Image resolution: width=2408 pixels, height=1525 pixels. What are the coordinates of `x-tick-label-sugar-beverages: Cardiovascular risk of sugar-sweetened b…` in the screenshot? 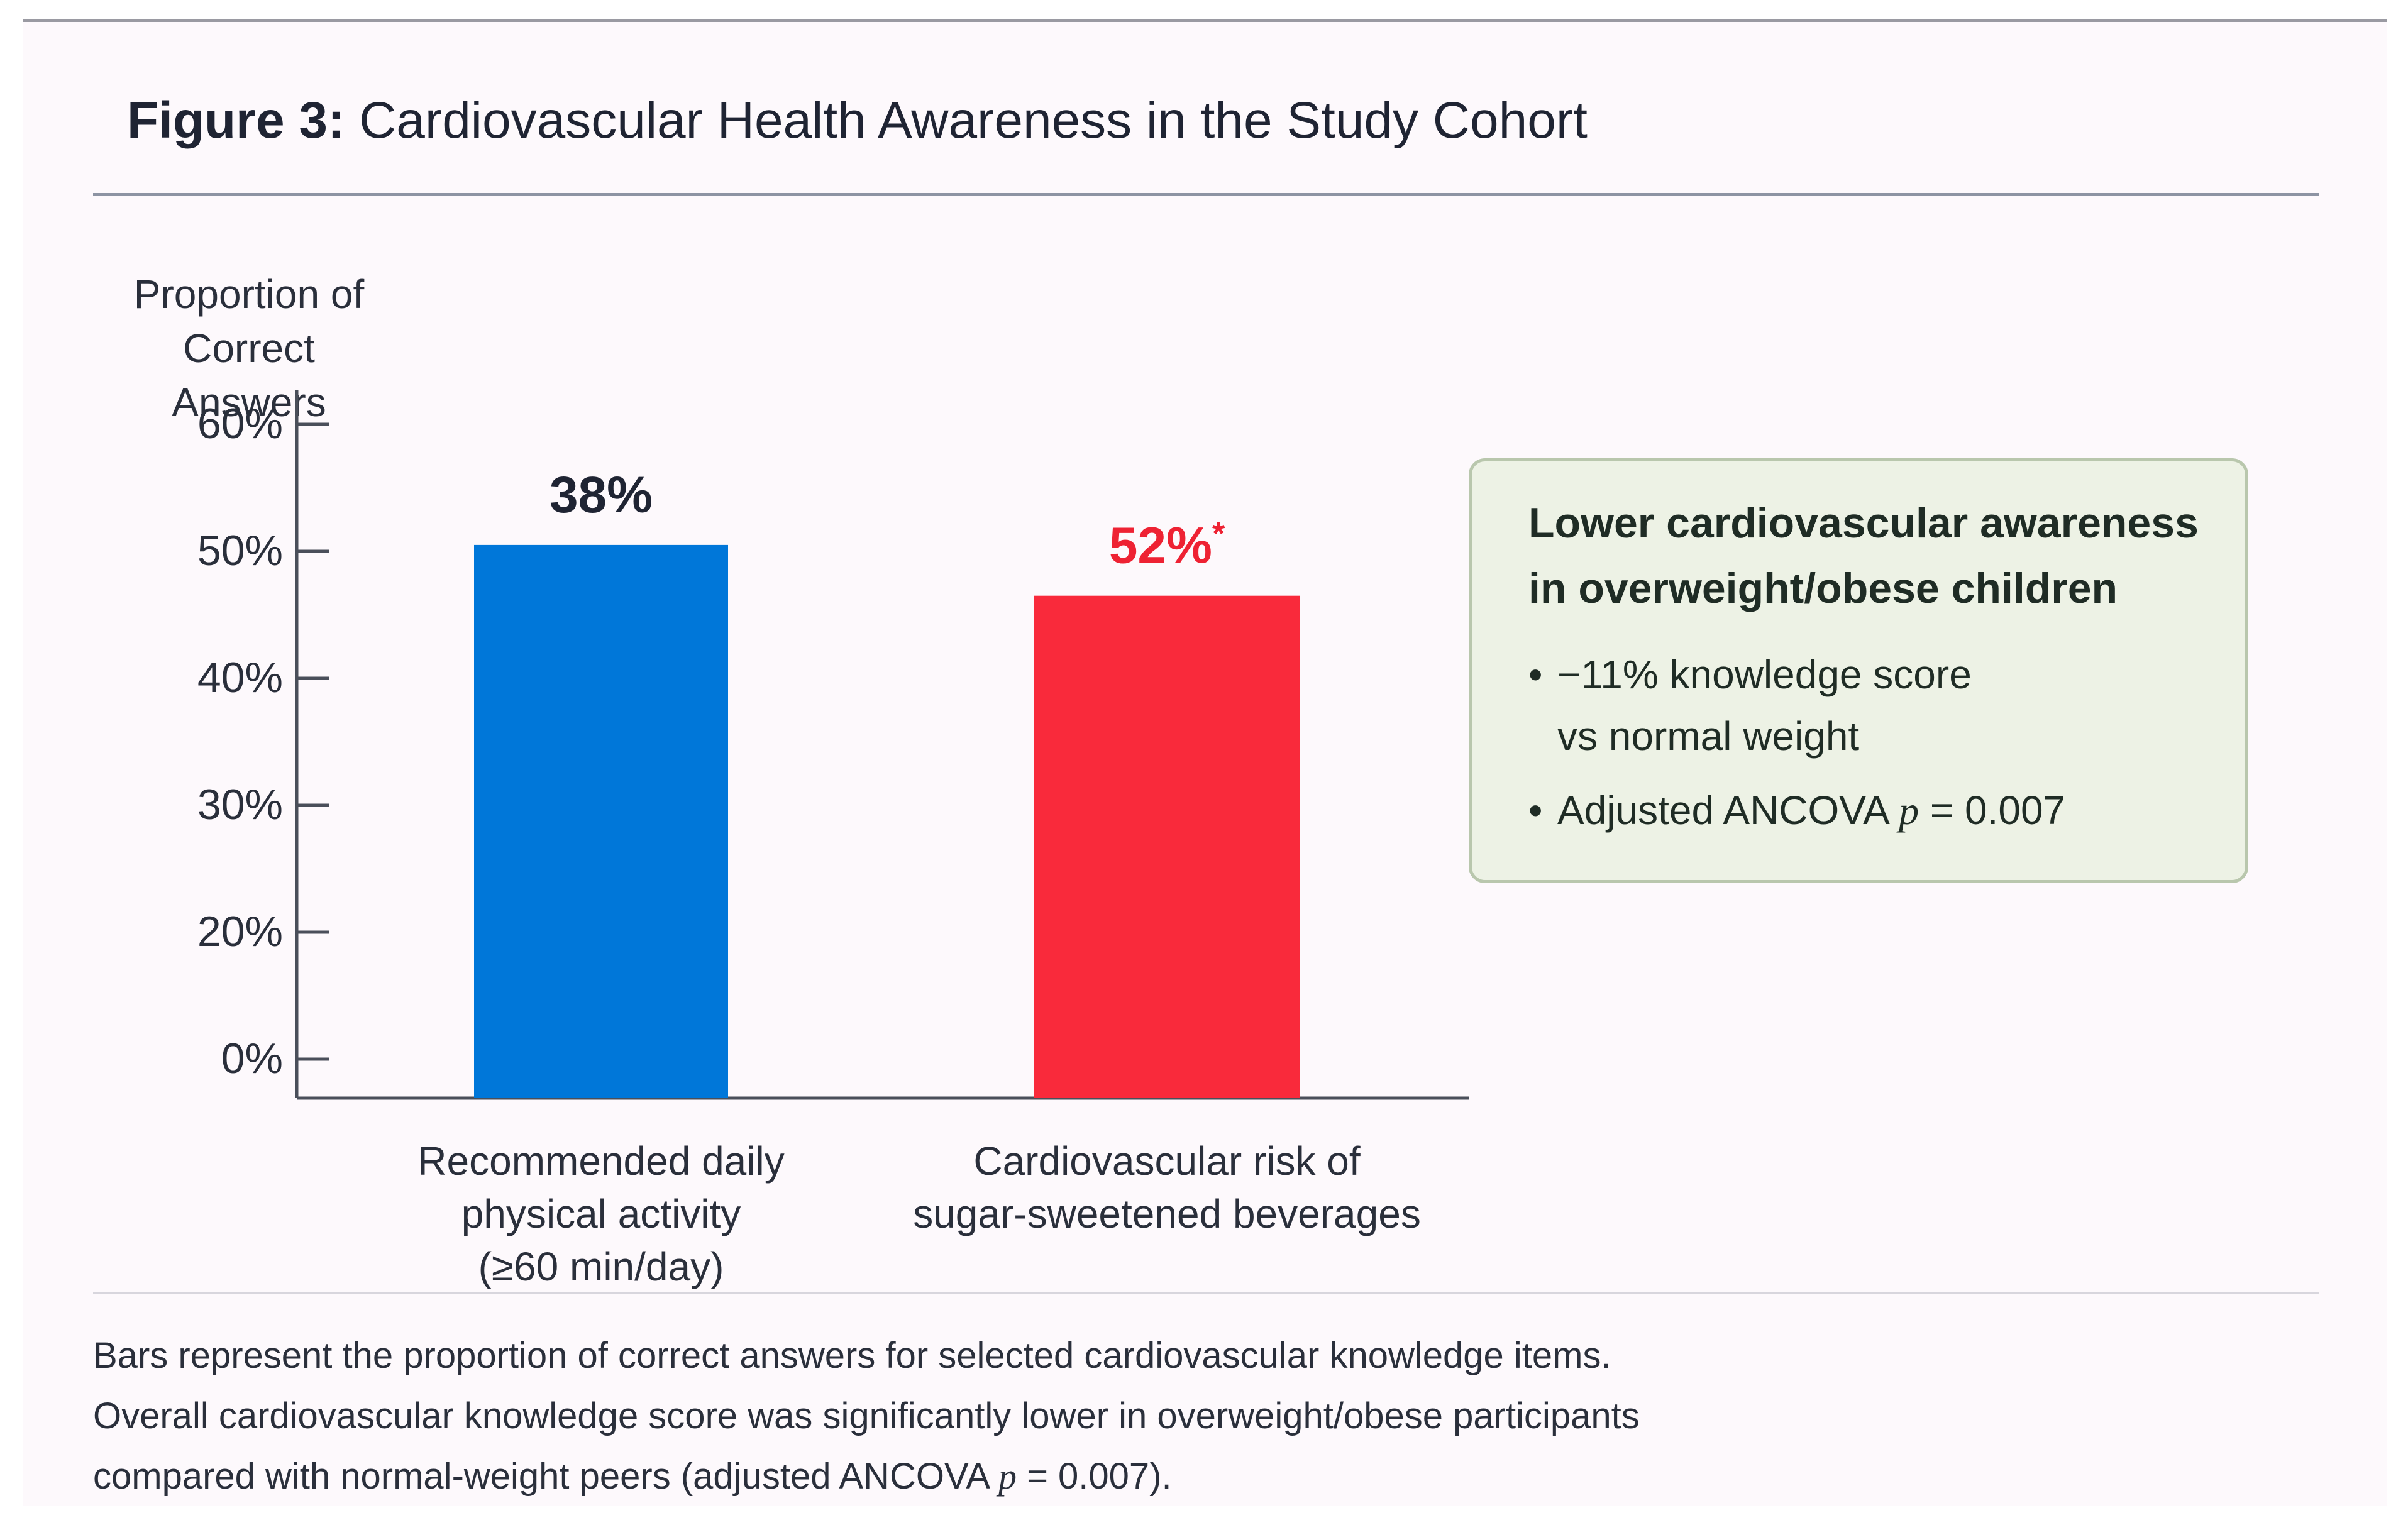 It's located at (1167, 1187).